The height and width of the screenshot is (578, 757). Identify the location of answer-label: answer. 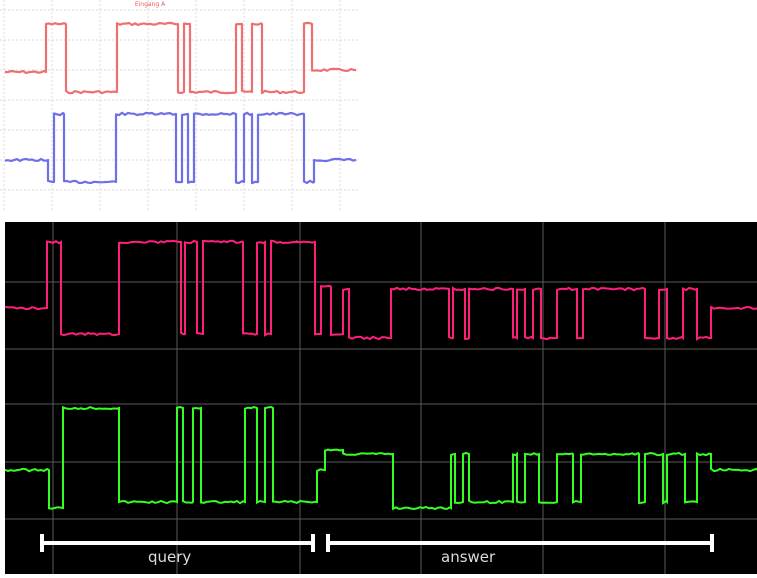
(468, 557).